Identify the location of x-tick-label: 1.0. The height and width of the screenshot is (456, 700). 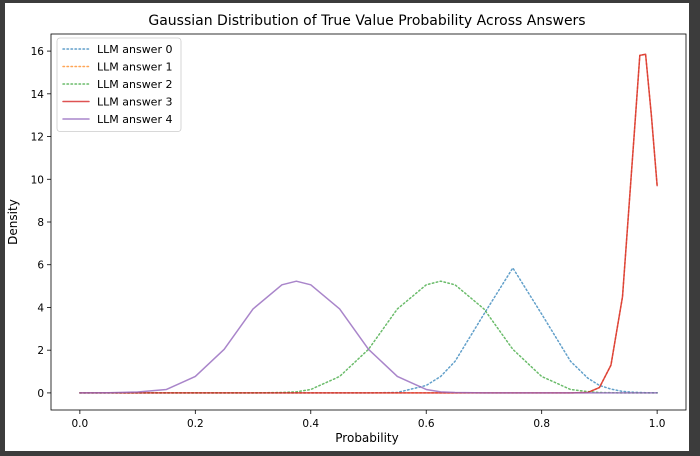
(657, 424).